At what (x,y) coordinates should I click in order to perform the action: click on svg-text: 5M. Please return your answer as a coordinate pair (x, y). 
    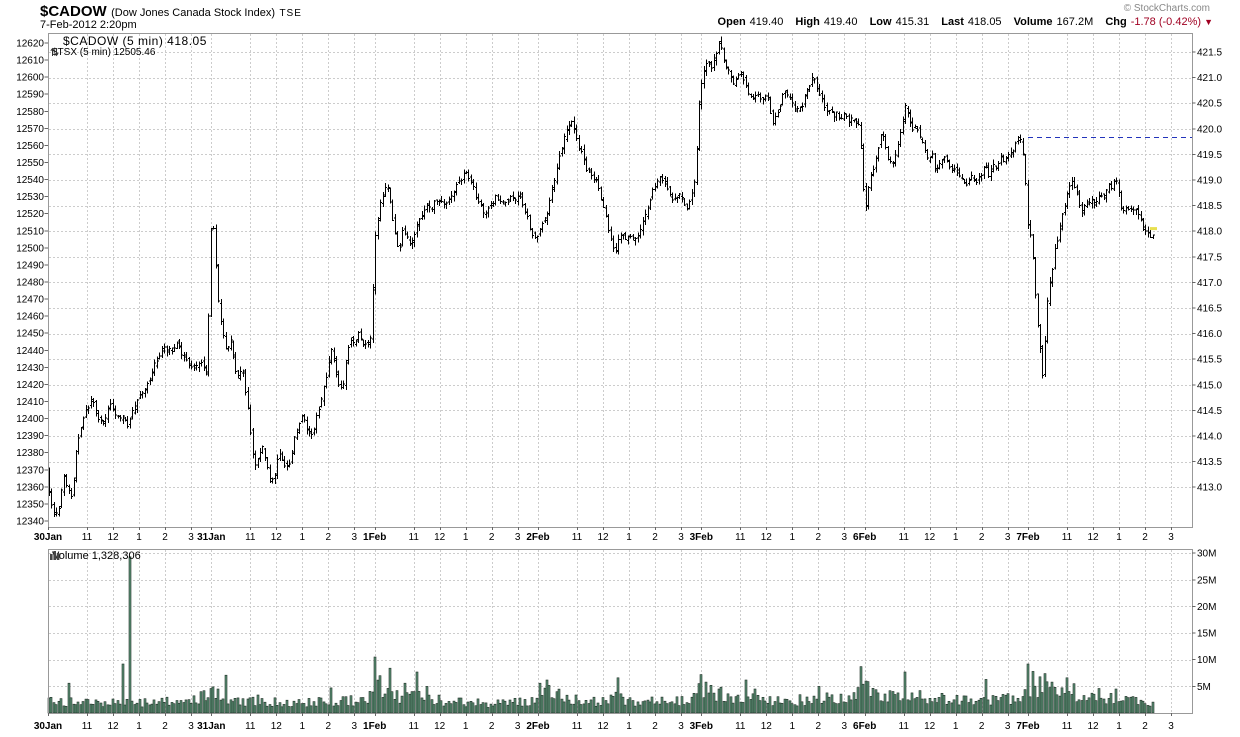
    Looking at the image, I should click on (1204, 687).